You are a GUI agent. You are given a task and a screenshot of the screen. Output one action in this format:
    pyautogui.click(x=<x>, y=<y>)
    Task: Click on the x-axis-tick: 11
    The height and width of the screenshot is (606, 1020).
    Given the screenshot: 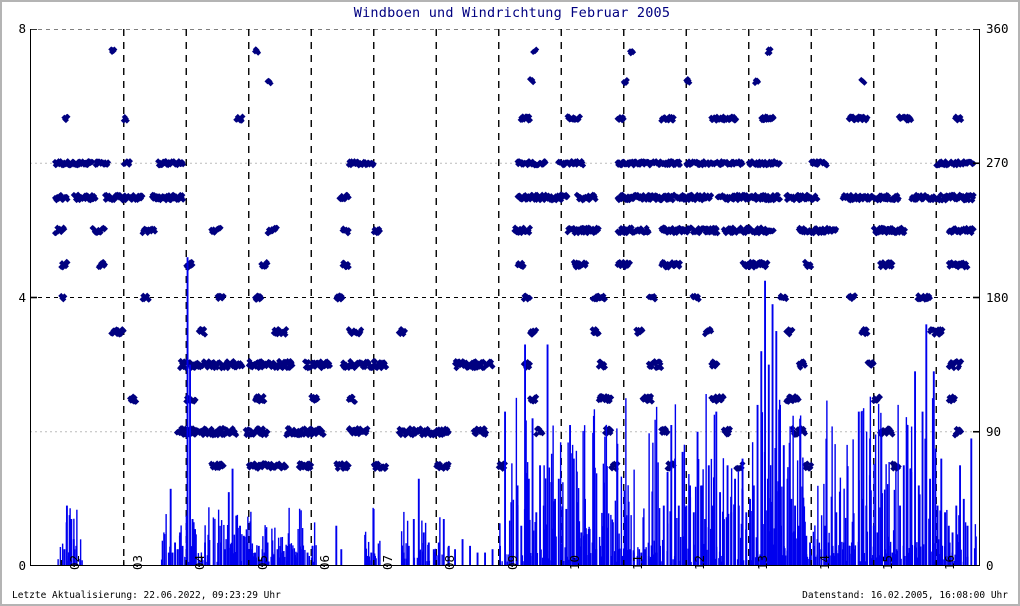 What is the action you would take?
    pyautogui.click(x=637, y=562)
    